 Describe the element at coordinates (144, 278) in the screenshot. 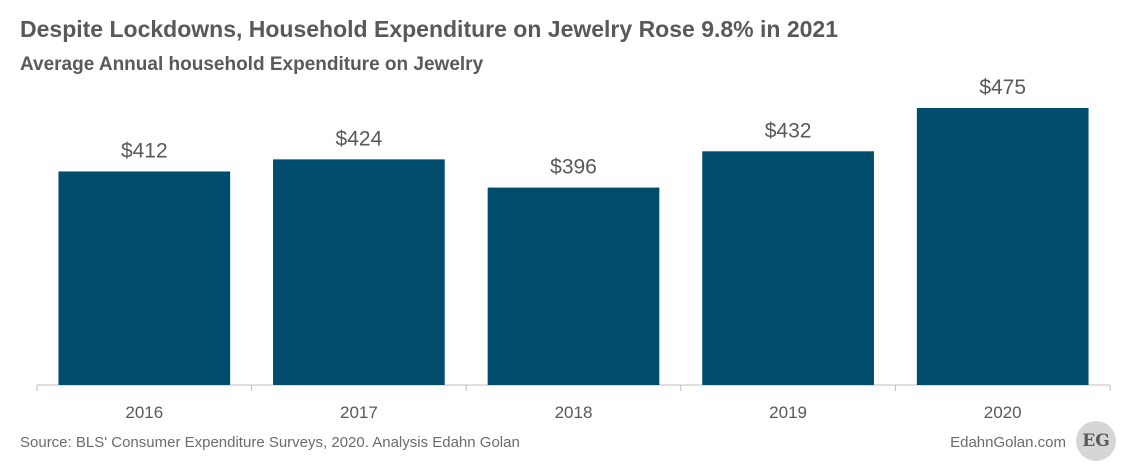

I see `bar-2016` at that location.